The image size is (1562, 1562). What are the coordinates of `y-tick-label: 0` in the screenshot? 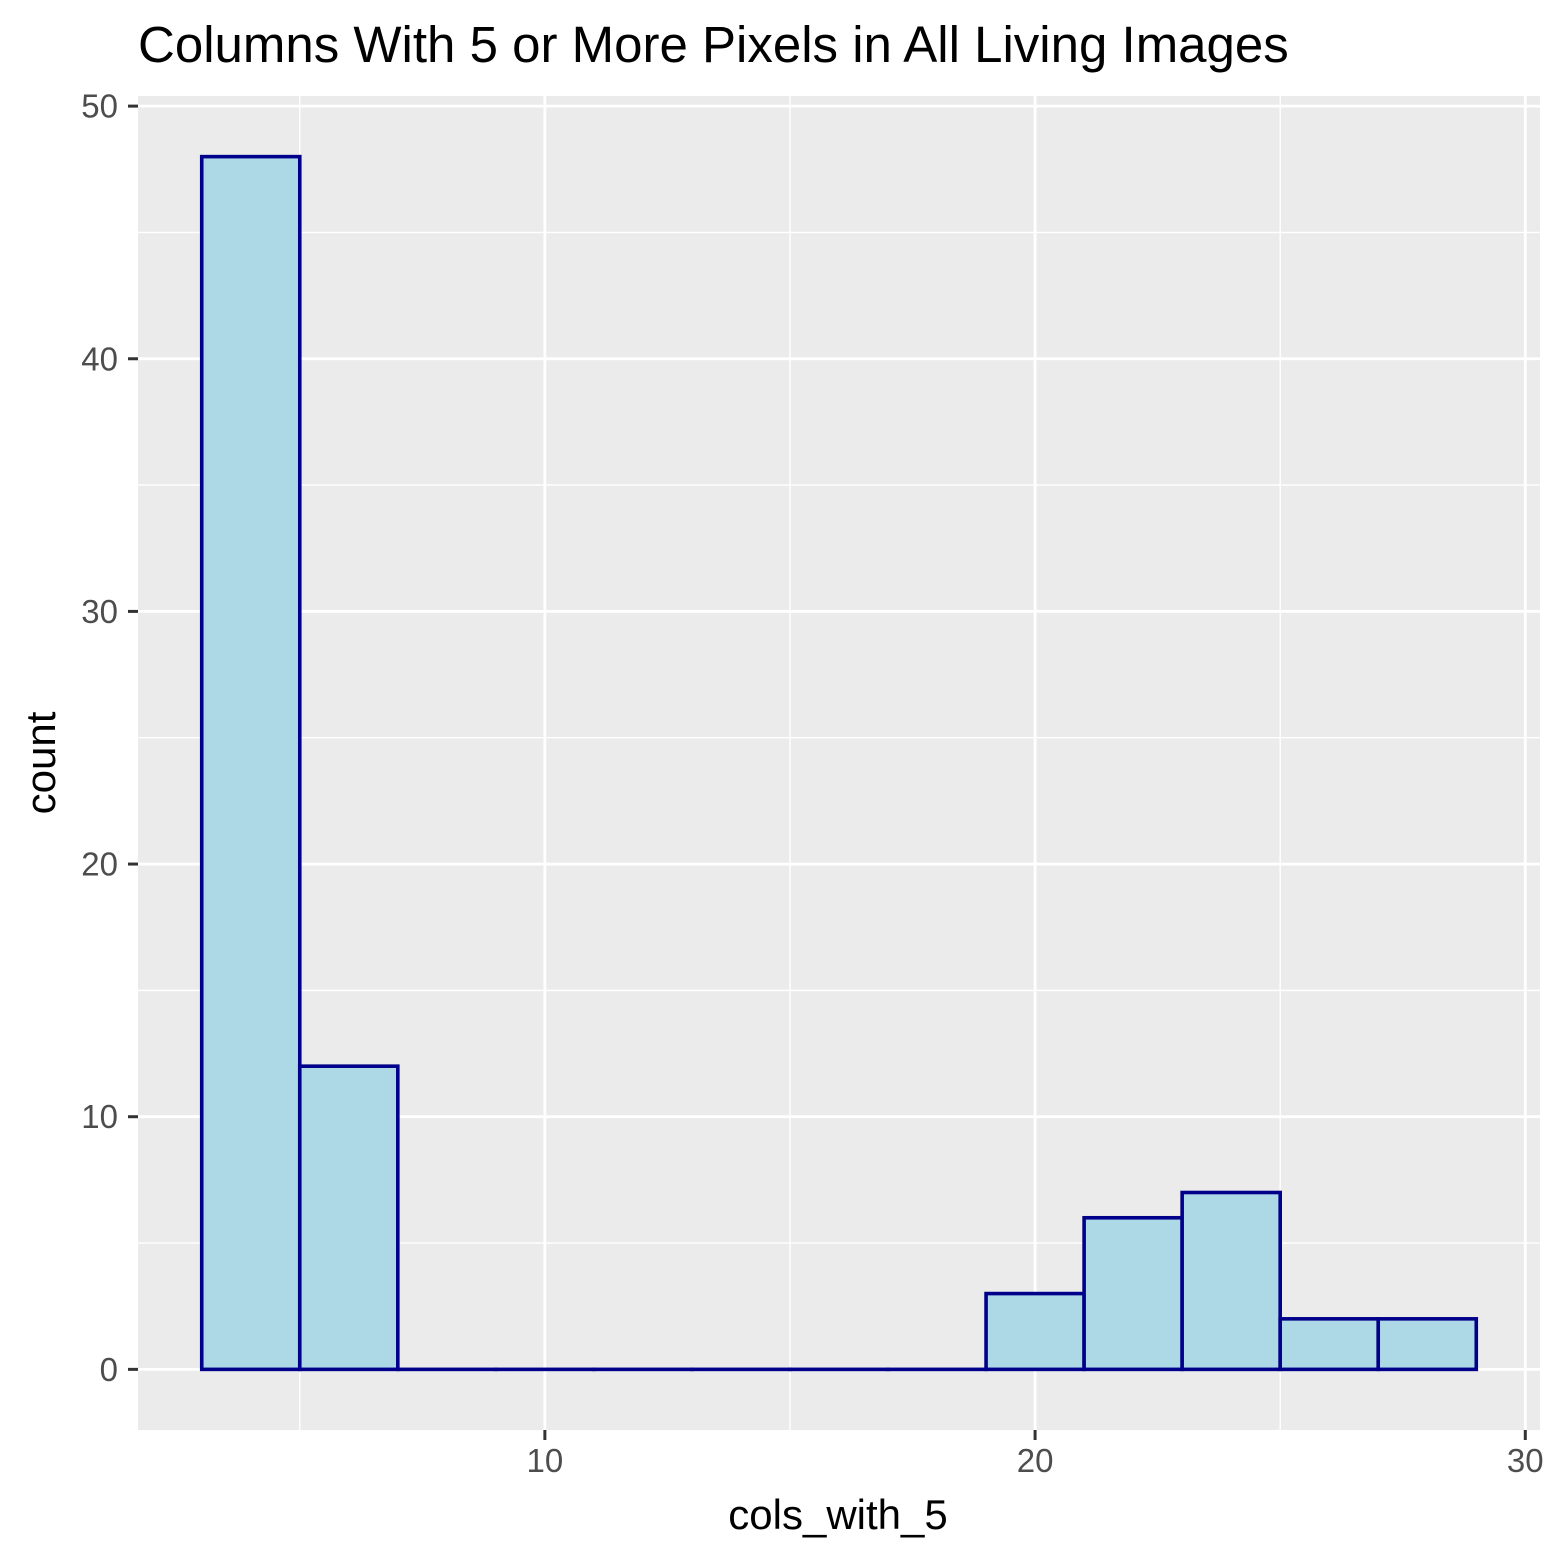 It's located at (109, 1369).